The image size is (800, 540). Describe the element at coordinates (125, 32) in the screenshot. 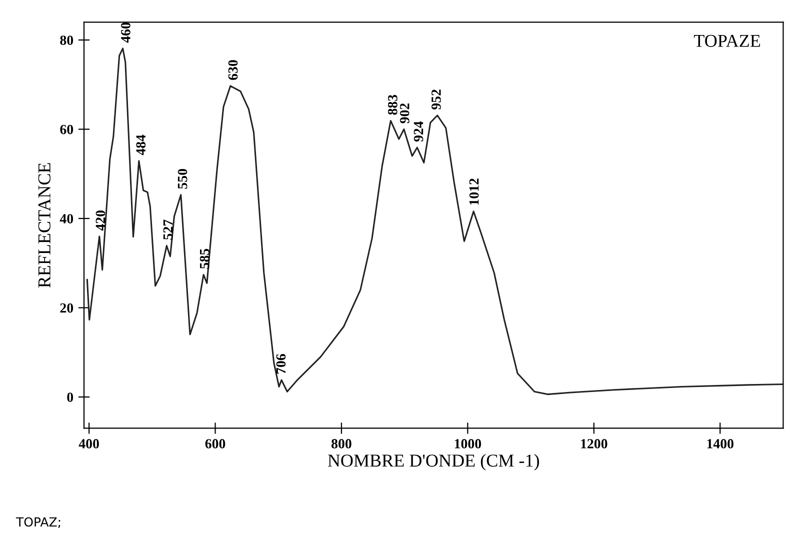

I see `annotation: 460` at that location.